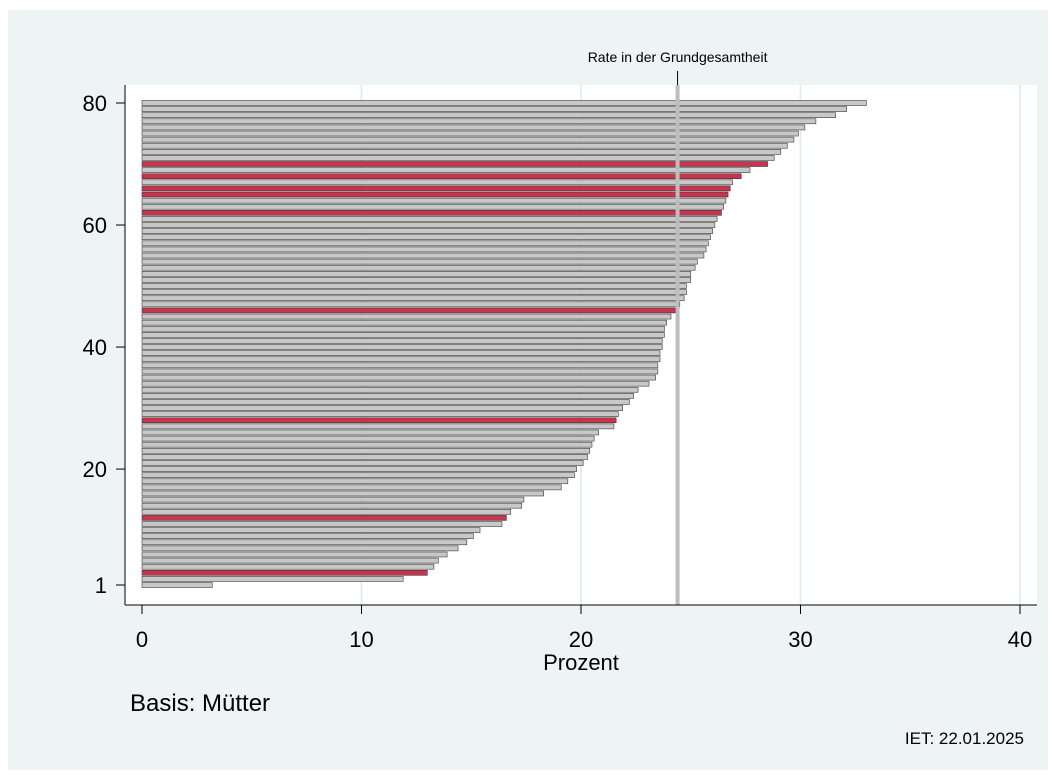 The height and width of the screenshot is (776, 1054). I want to click on x-tick-label: 40, so click(1020, 639).